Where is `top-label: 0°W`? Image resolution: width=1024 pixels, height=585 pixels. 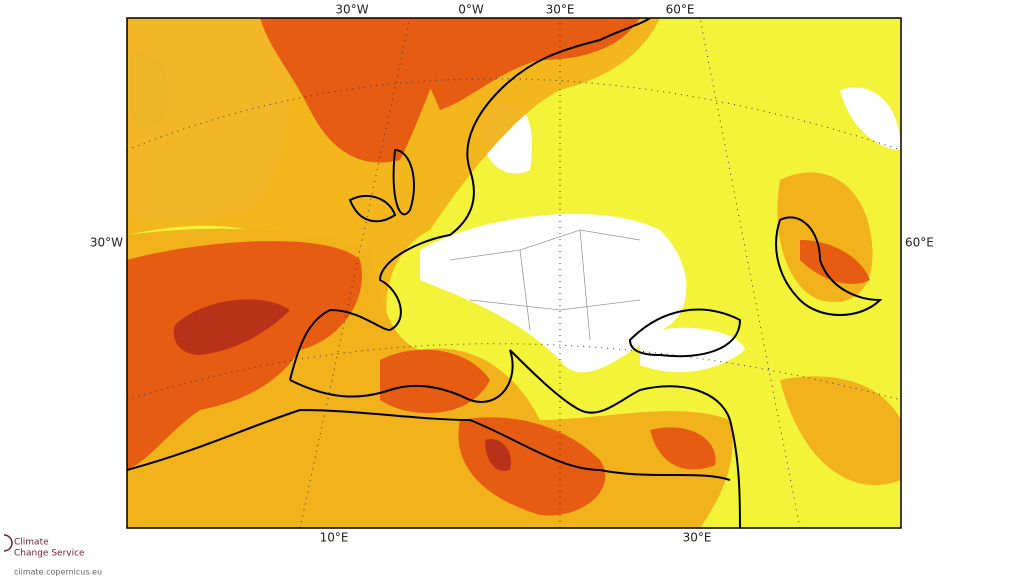 top-label: 0°W is located at coordinates (471, 10).